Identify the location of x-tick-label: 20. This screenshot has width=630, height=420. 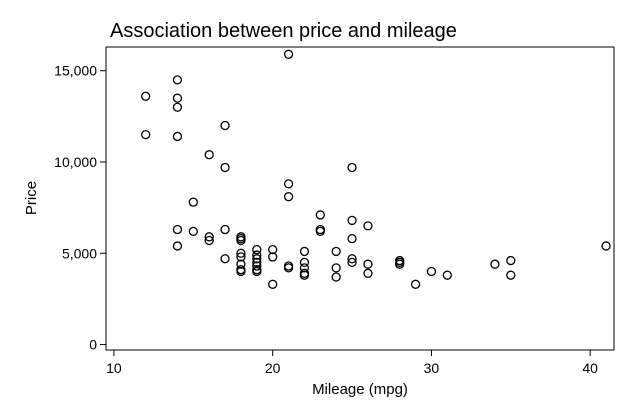
(273, 368).